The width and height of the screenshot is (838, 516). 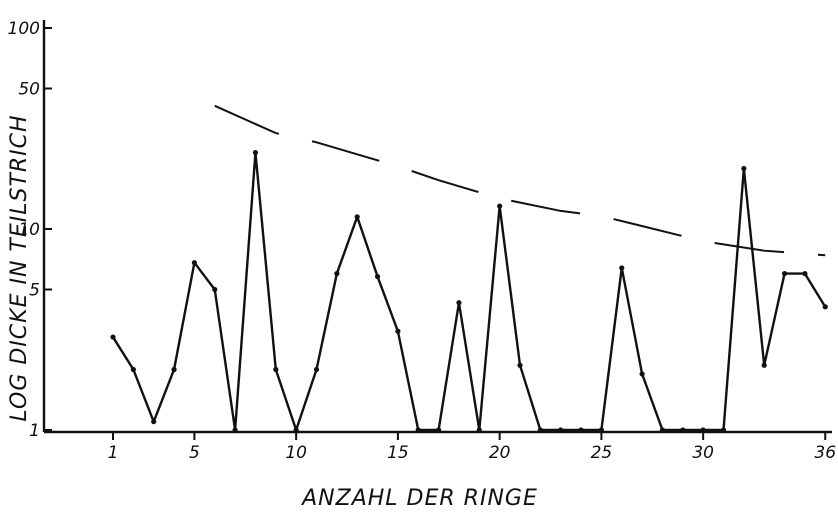 What do you see at coordinates (602, 453) in the screenshot?
I see `x-tick-label-25: 25` at bounding box center [602, 453].